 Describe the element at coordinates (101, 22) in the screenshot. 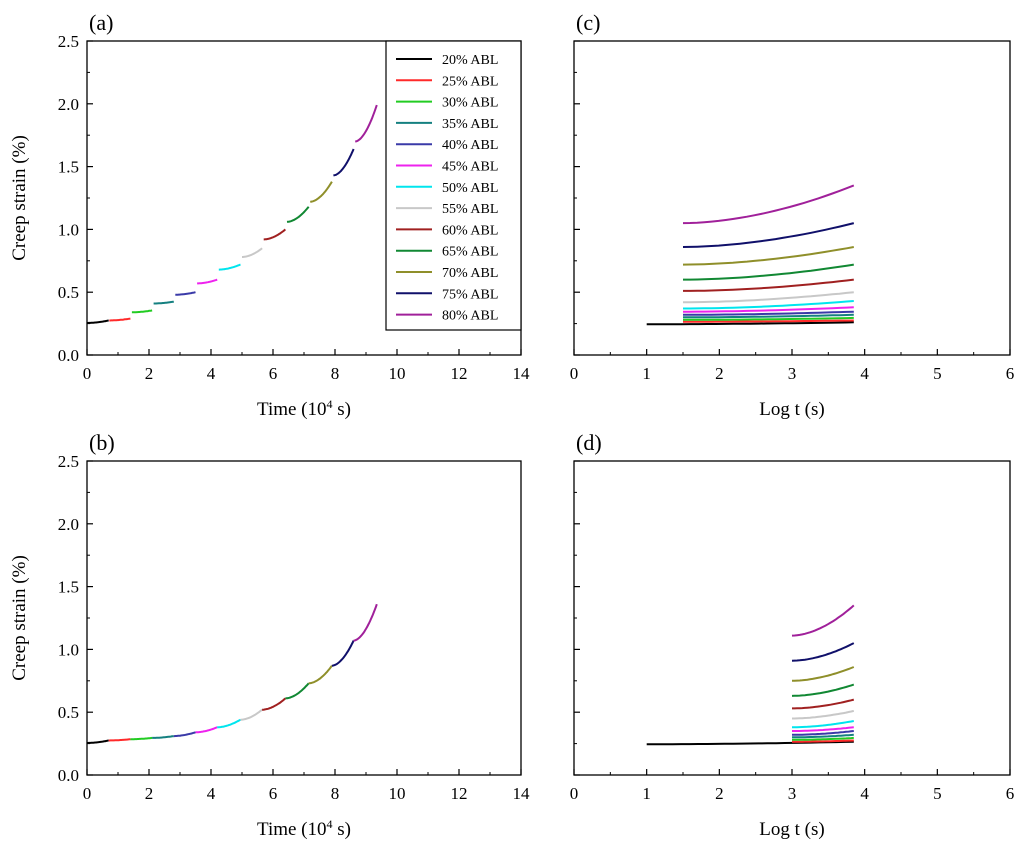

I see `panel-label: (a)` at that location.